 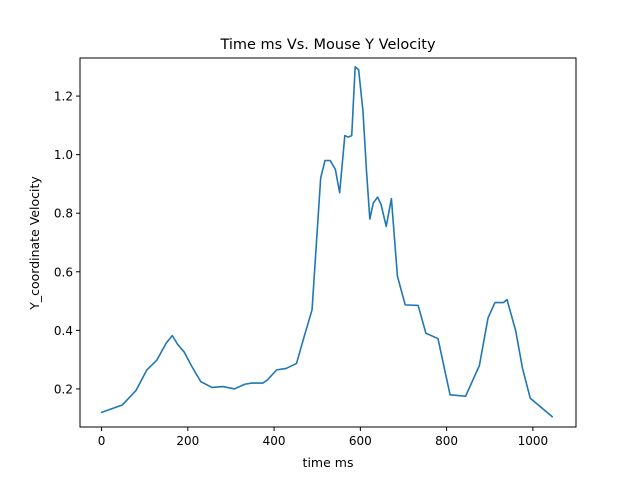 I want to click on y-tick-label: 0.6, so click(x=63, y=272).